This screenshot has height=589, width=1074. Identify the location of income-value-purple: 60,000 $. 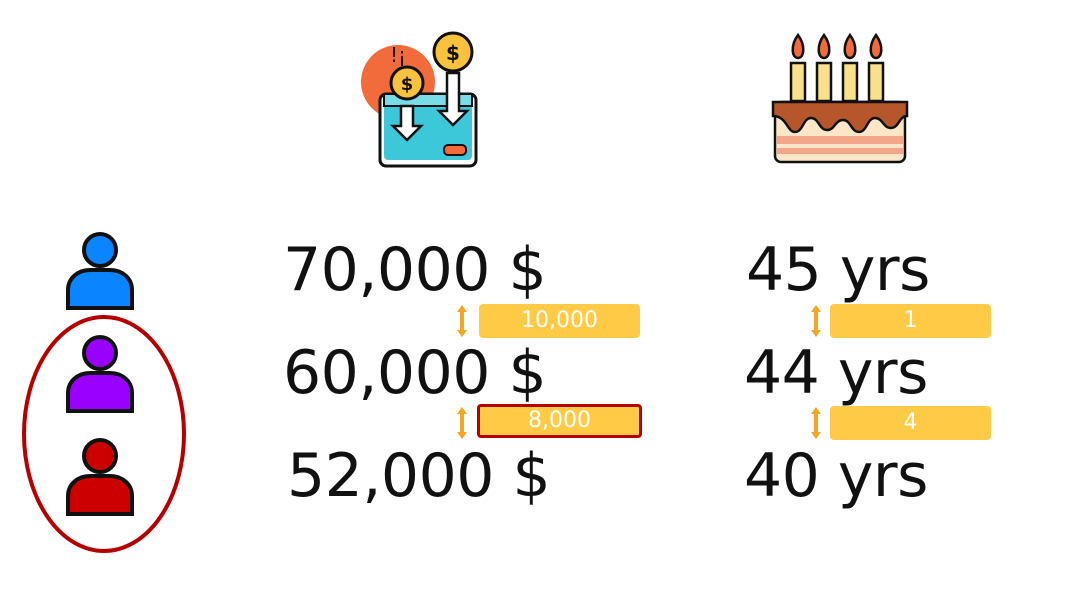
(415, 373).